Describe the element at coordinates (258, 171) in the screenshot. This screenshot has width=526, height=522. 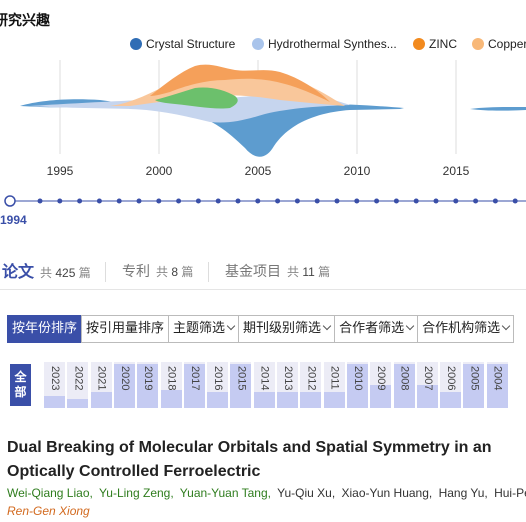
I see `axis-tick-2005: 2005` at that location.